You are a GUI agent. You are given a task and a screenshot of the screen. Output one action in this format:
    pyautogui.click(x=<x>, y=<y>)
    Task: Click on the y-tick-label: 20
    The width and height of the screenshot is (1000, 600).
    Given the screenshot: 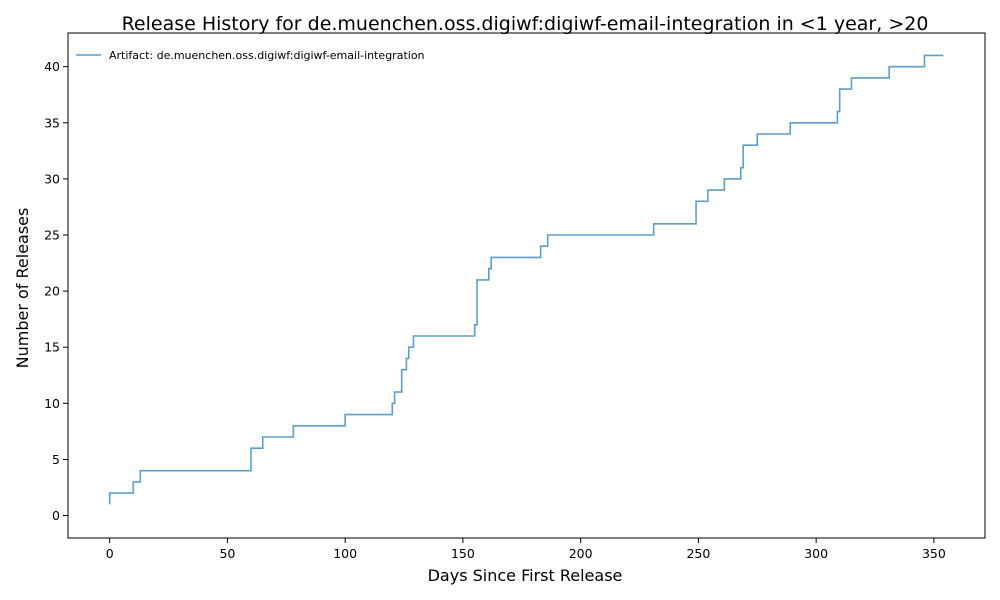 What is the action you would take?
    pyautogui.click(x=52, y=291)
    